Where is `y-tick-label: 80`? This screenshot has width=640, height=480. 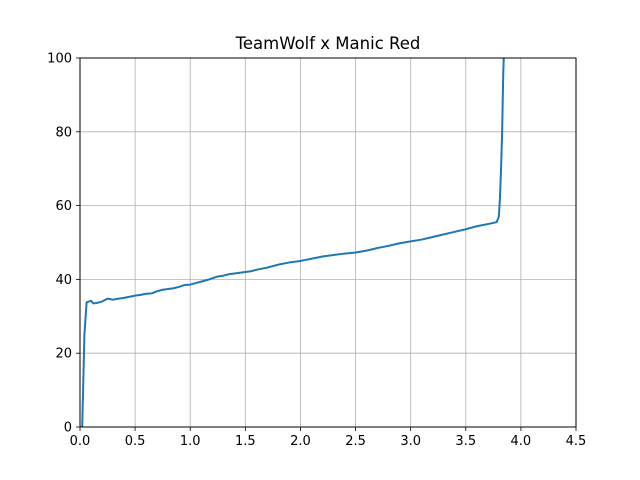
y-tick-label: 80 is located at coordinates (63, 132).